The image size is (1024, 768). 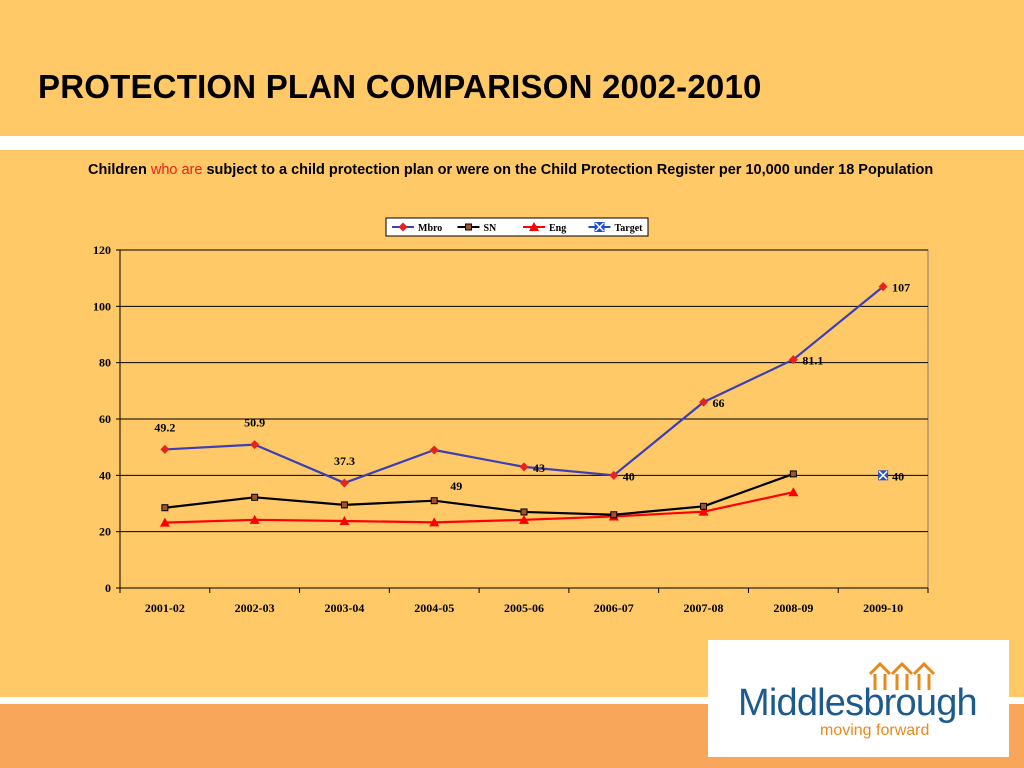 What do you see at coordinates (344, 608) in the screenshot?
I see `x-tick-label: 2003-04` at bounding box center [344, 608].